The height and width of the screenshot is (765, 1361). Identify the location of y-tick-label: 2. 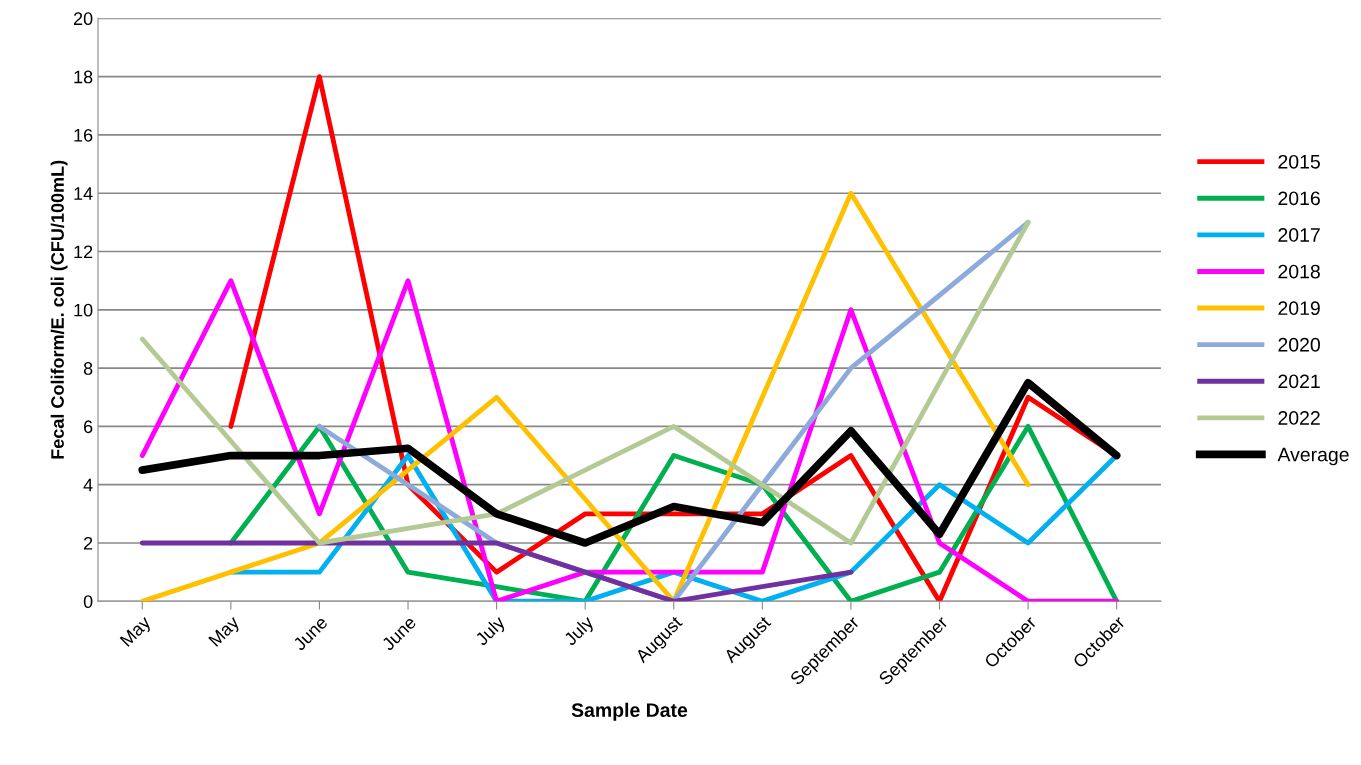
(88, 543).